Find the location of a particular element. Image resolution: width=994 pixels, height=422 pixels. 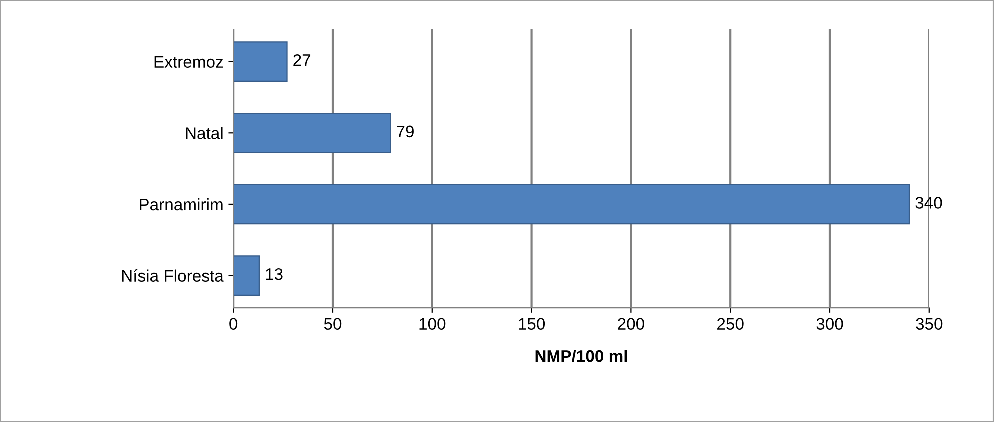

y-tick-label: Parnamirim is located at coordinates (181, 204).